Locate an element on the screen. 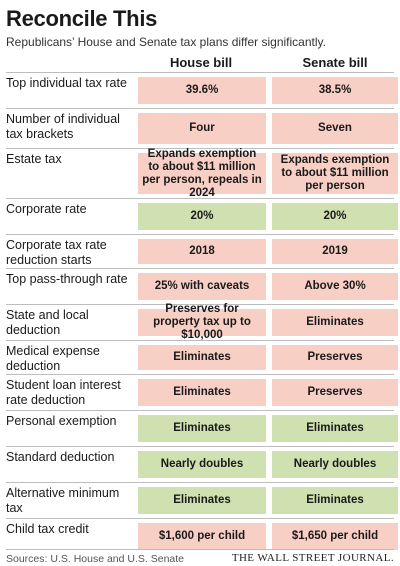  row-label: Number of individual tax brackets is located at coordinates (63, 126).